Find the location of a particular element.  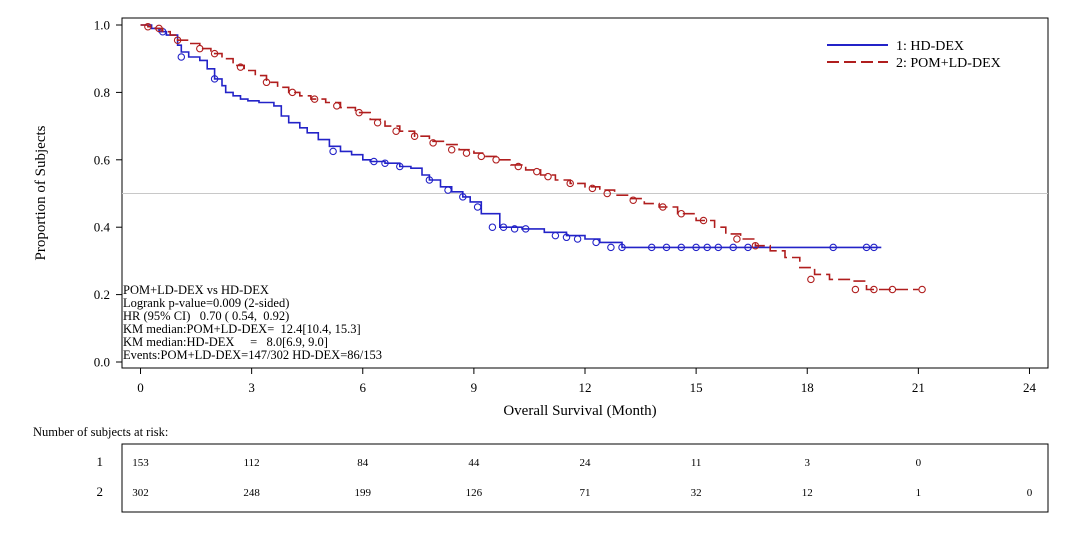

risk-table-title: Number of subjects at risk: is located at coordinates (100, 432).